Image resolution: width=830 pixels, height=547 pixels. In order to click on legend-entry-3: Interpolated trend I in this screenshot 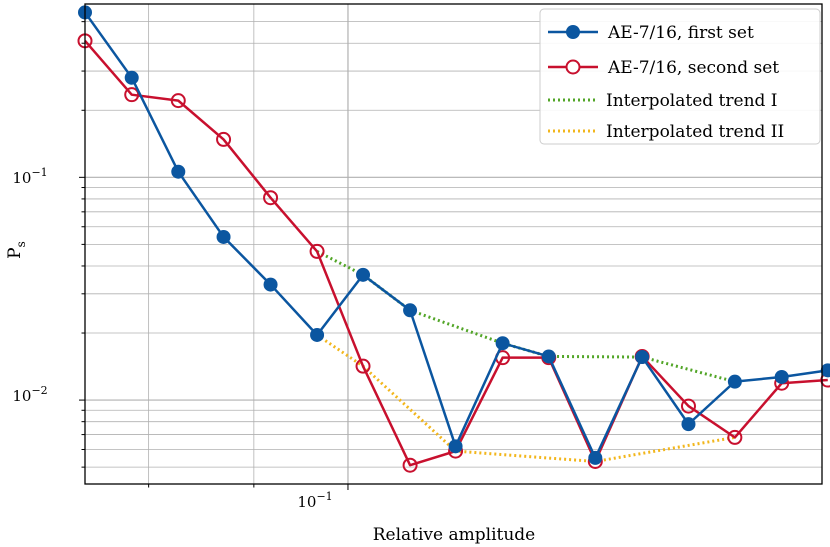, I will do `click(663, 101)`.